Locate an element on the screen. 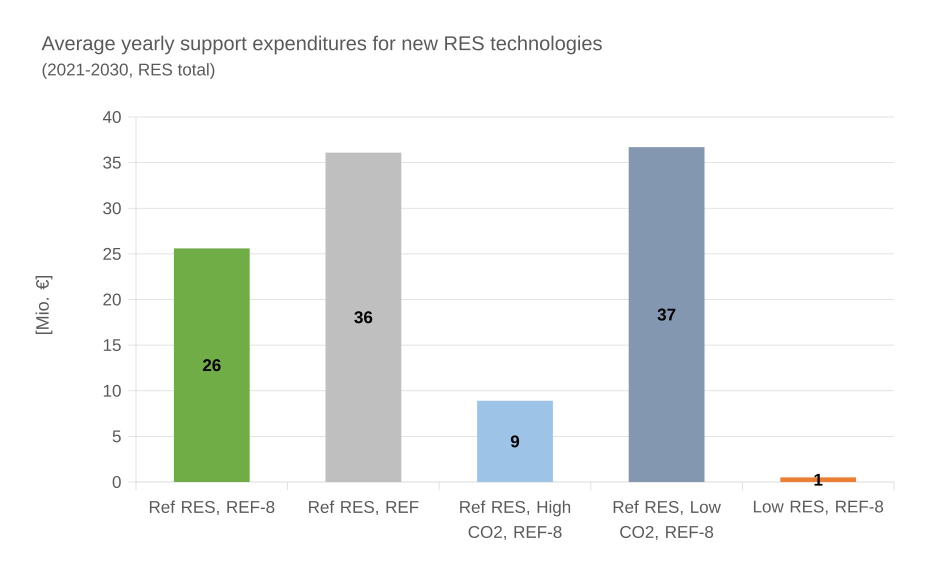 The width and height of the screenshot is (930, 582). data-label: 26 is located at coordinates (211, 365).